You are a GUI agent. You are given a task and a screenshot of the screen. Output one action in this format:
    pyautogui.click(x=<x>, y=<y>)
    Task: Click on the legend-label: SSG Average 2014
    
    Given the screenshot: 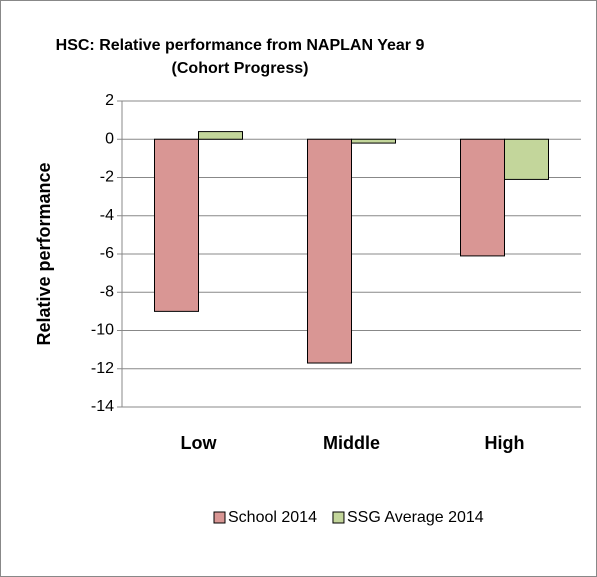 What is the action you would take?
    pyautogui.click(x=415, y=517)
    